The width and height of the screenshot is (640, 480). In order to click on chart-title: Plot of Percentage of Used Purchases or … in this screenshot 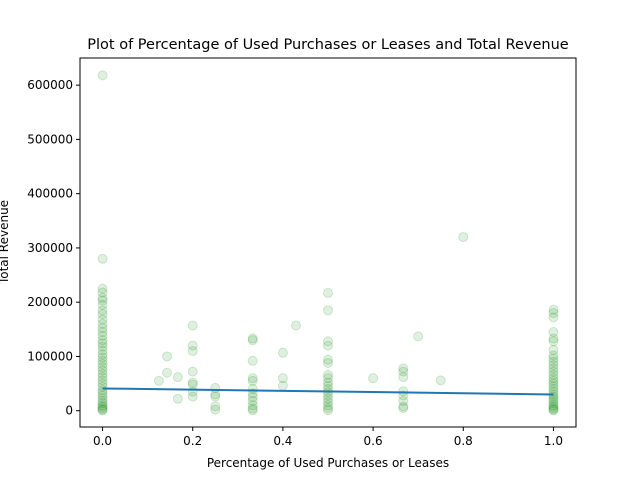, I will do `click(327, 45)`.